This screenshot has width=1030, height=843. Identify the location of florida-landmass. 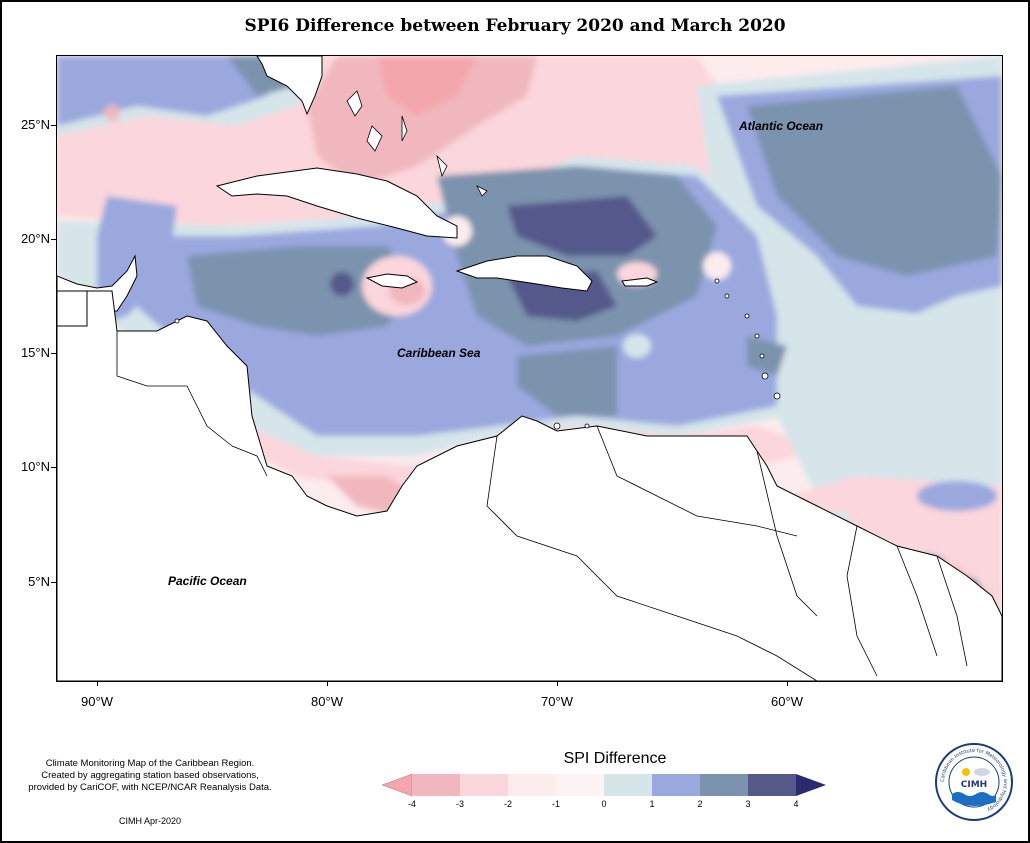
(289, 86).